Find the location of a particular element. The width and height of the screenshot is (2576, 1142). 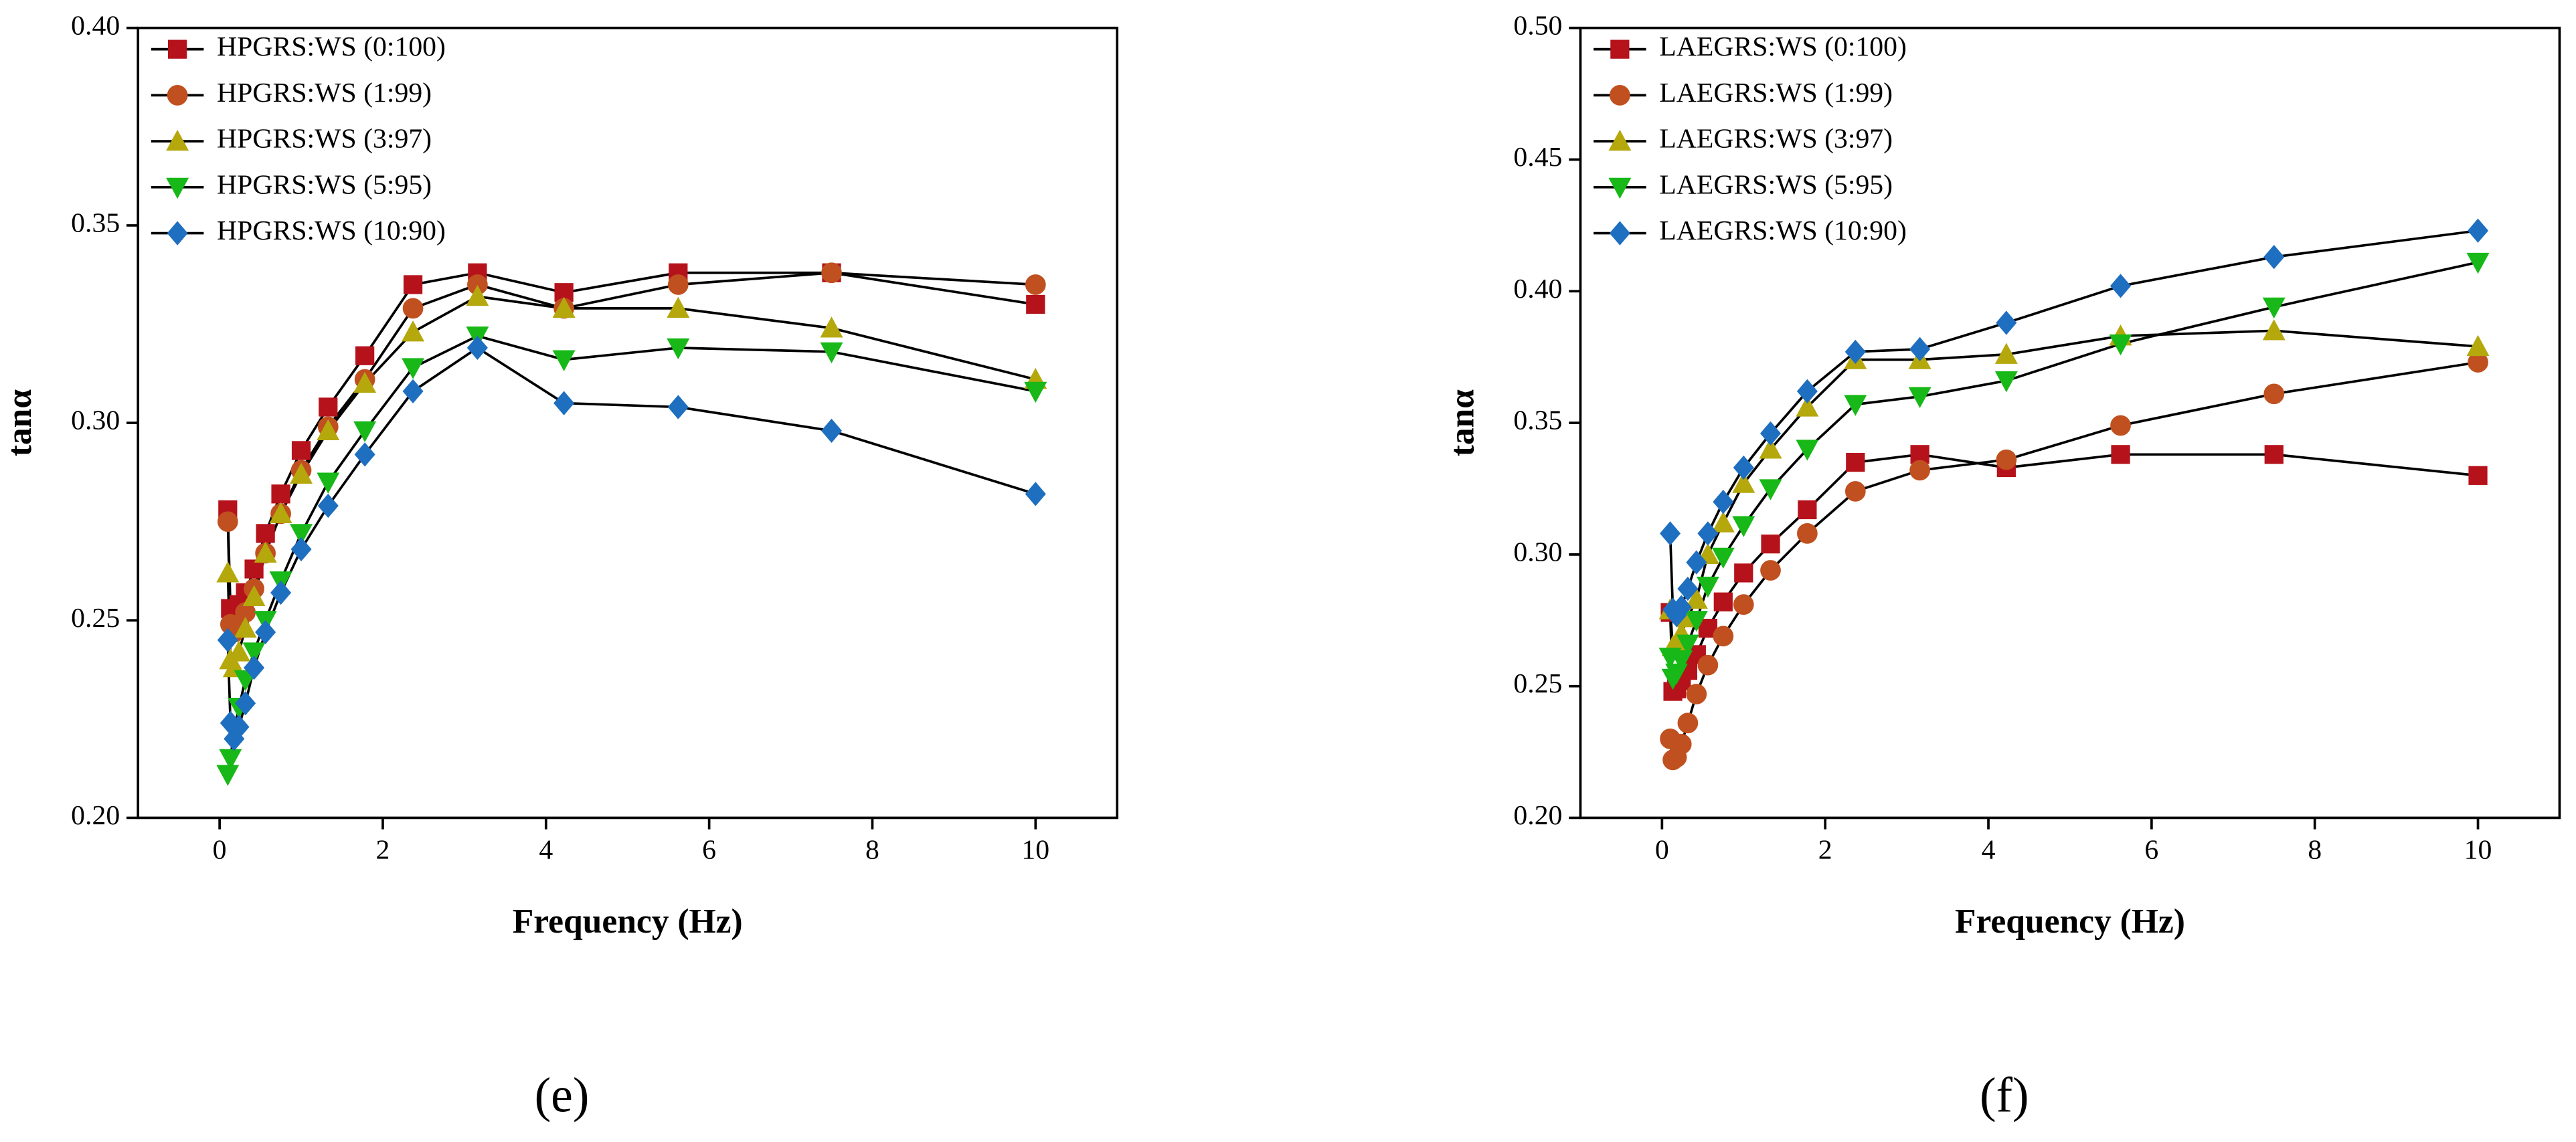

y-tick-label: 0.30 is located at coordinates (95, 420).